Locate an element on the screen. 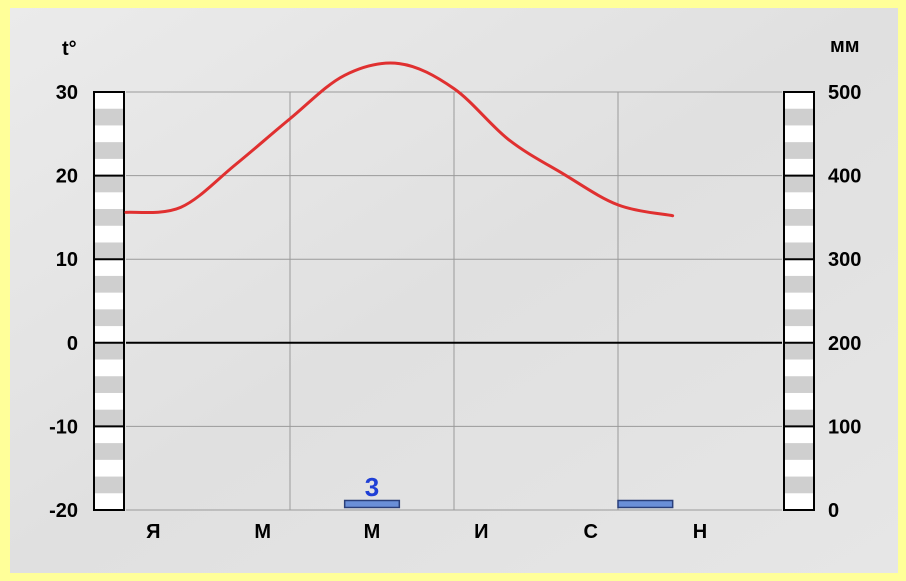  month-label: Н is located at coordinates (700, 532).